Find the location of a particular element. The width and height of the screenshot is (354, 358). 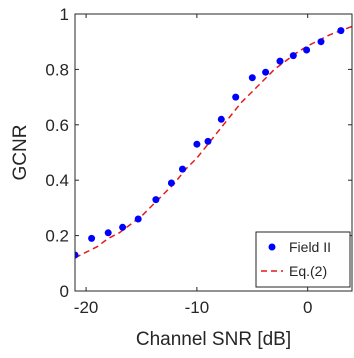

y-tick-label: 0.6 is located at coordinates (57, 125).